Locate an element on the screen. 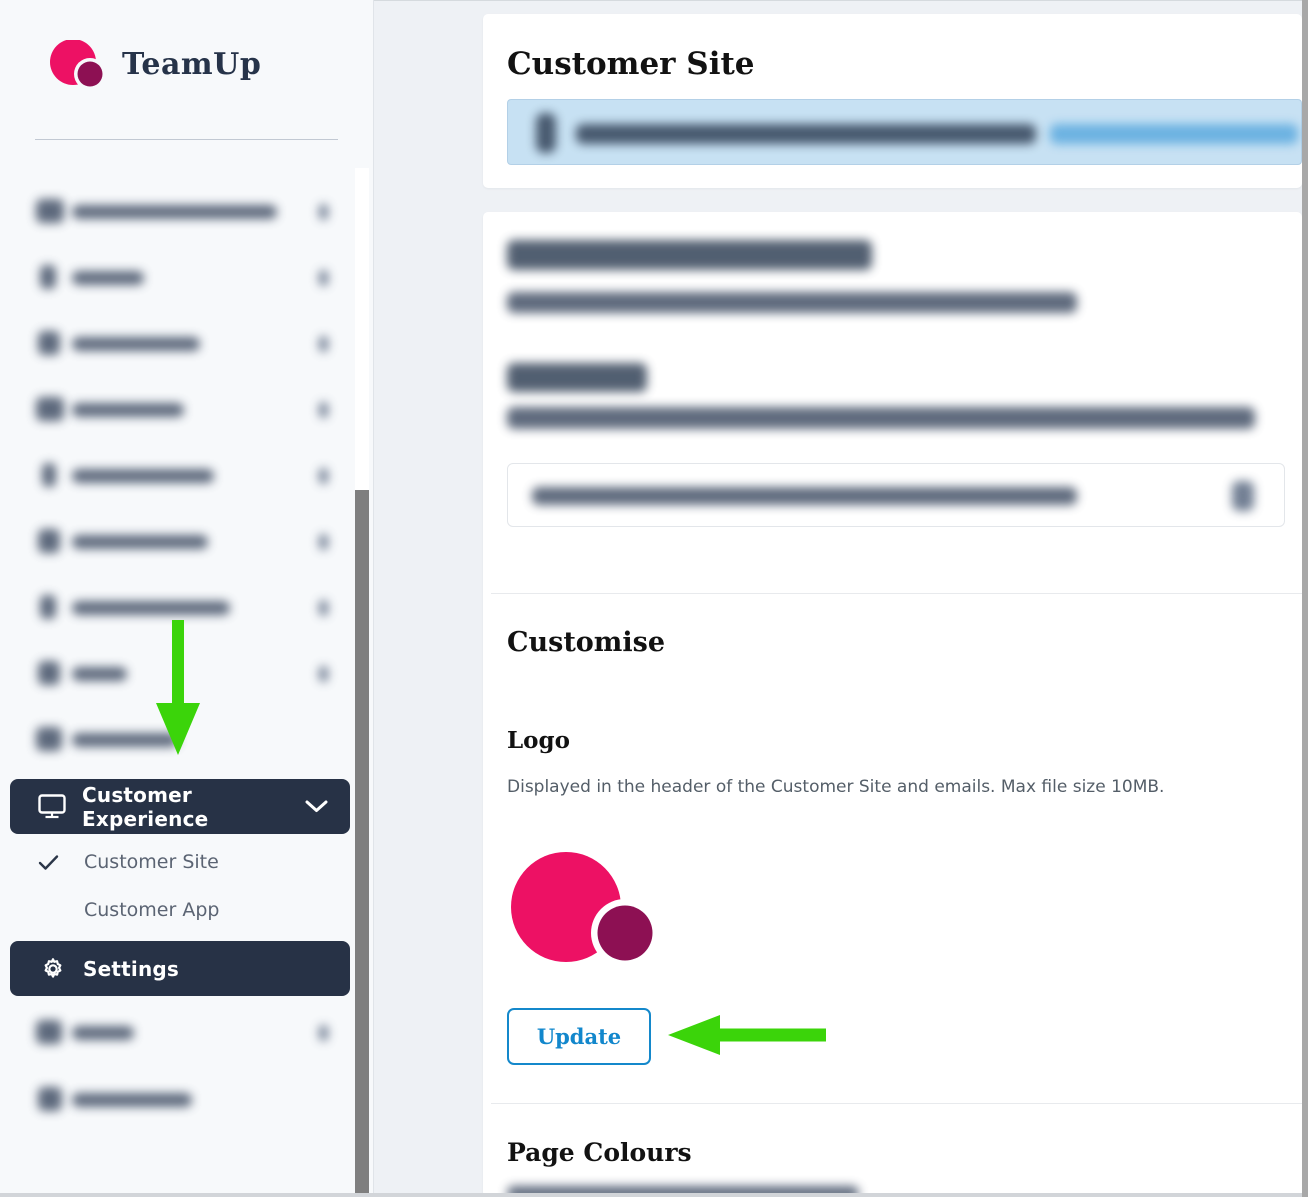  sidebar-item-customer-experience: Customer Experience is located at coordinates (180, 806).